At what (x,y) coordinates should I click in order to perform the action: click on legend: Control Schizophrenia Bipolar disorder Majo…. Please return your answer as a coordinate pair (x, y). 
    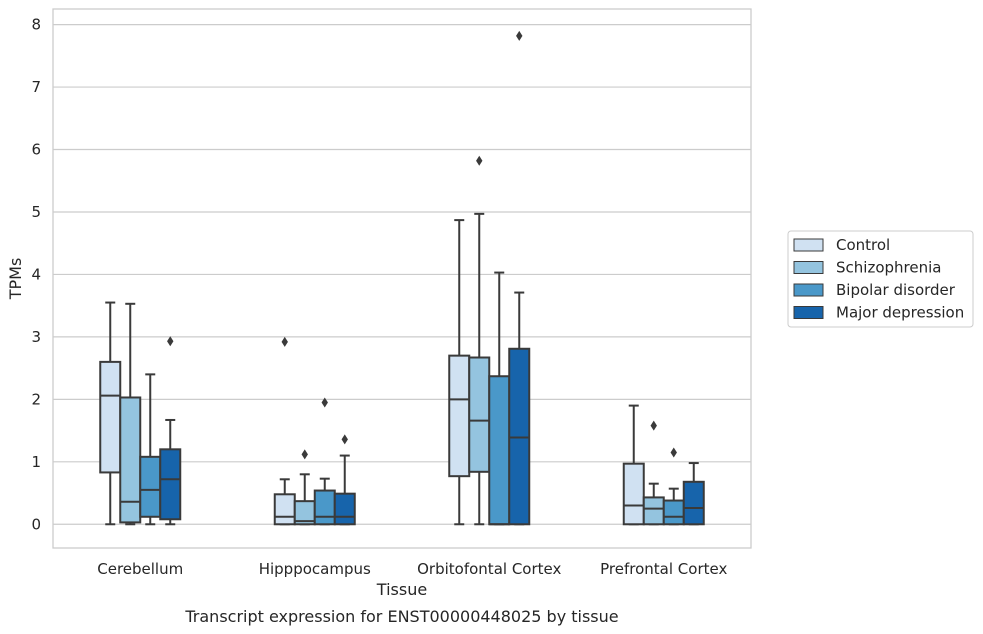
    Looking at the image, I should click on (880, 279).